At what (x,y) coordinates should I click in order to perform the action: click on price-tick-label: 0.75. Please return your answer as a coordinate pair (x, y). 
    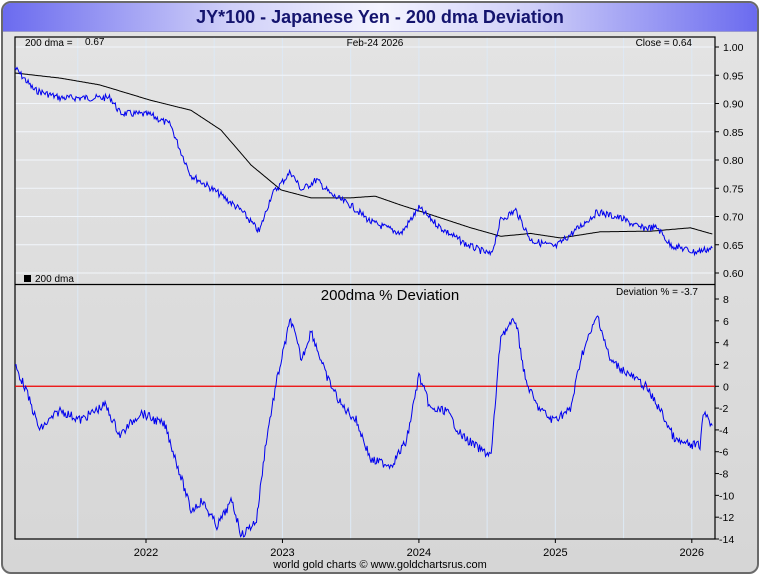
    Looking at the image, I should click on (733, 189).